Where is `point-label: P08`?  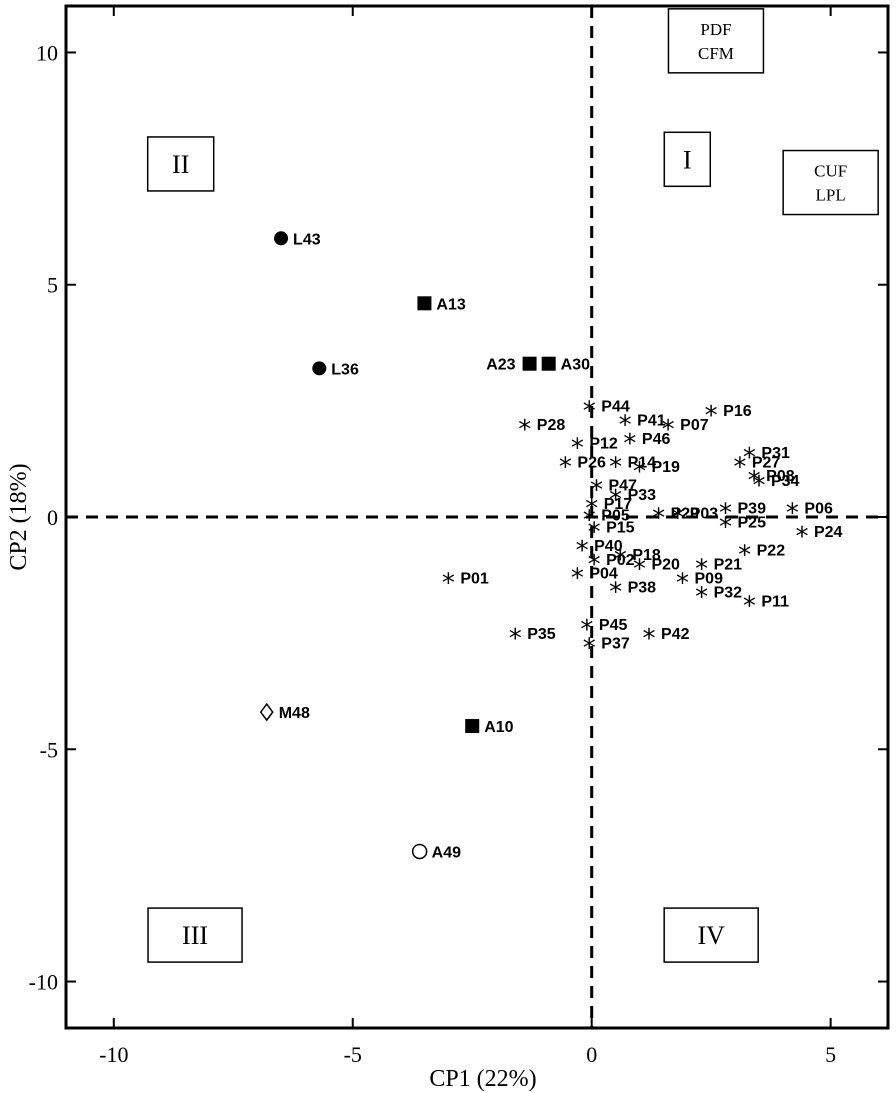
point-label: P08 is located at coordinates (780, 476).